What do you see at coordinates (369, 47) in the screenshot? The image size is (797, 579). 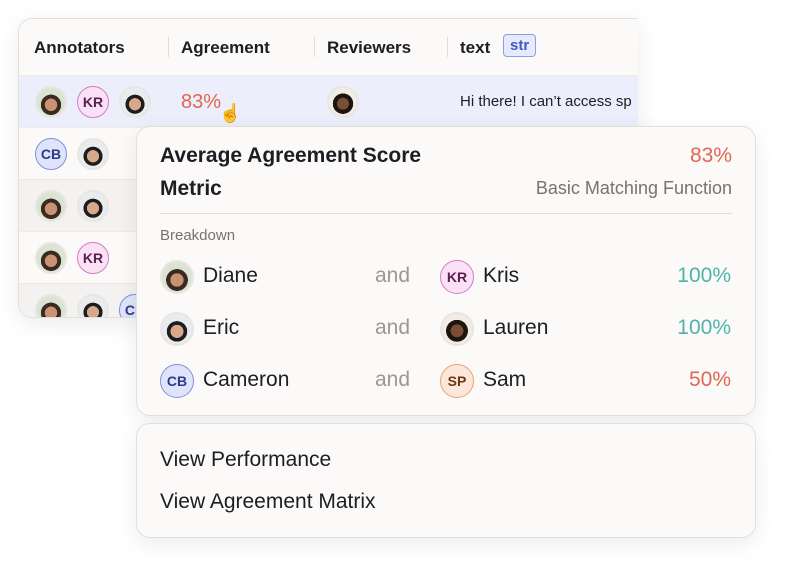 I see `header: Reviewers` at bounding box center [369, 47].